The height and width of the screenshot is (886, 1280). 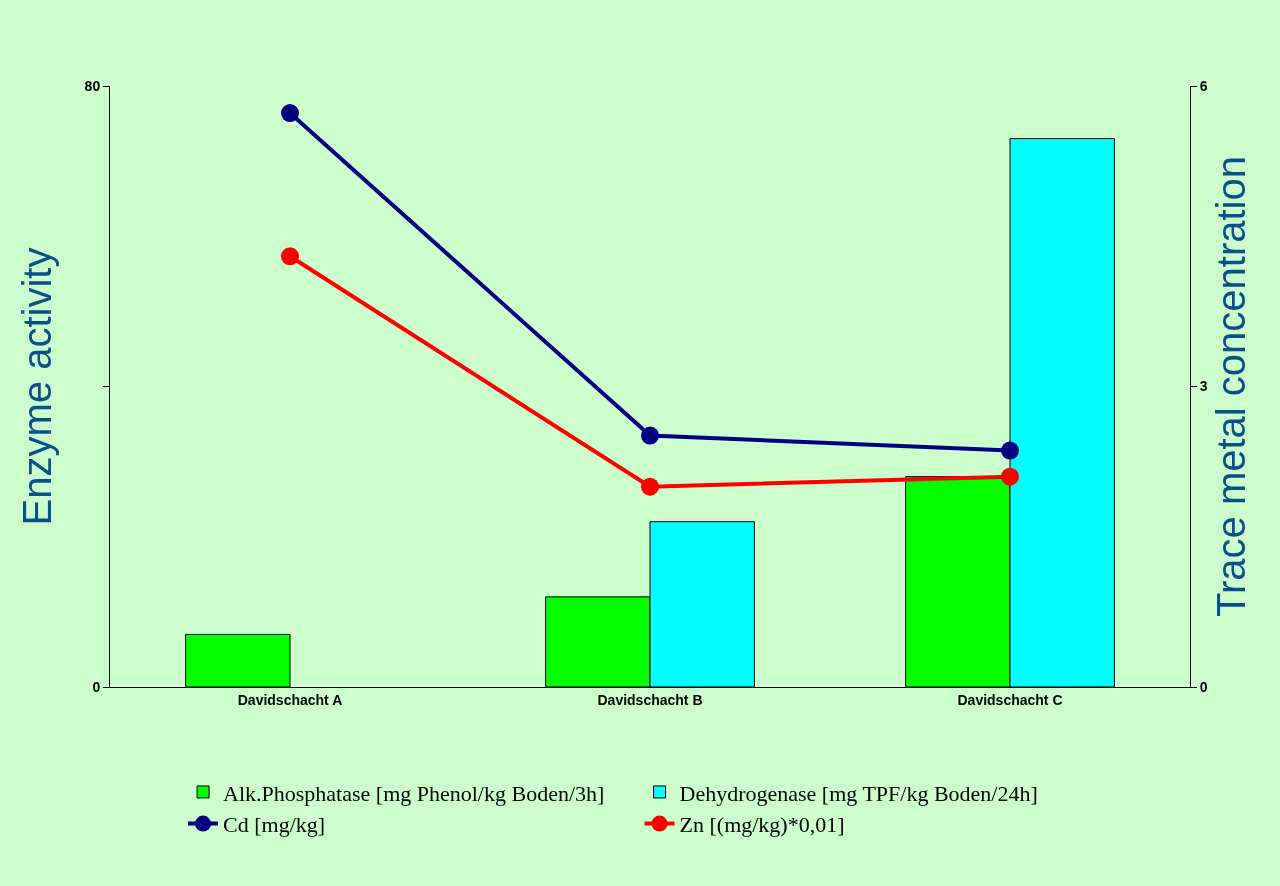 I want to click on y2-tick-label: 3, so click(x=1203, y=386).